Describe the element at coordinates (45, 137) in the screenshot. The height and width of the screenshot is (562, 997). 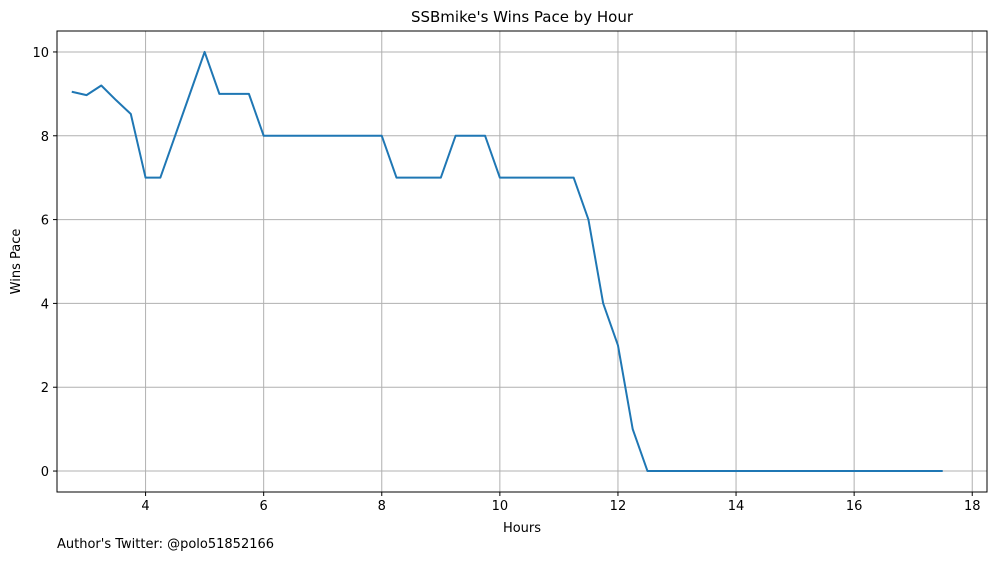
I see `y-tick-label: 8` at that location.